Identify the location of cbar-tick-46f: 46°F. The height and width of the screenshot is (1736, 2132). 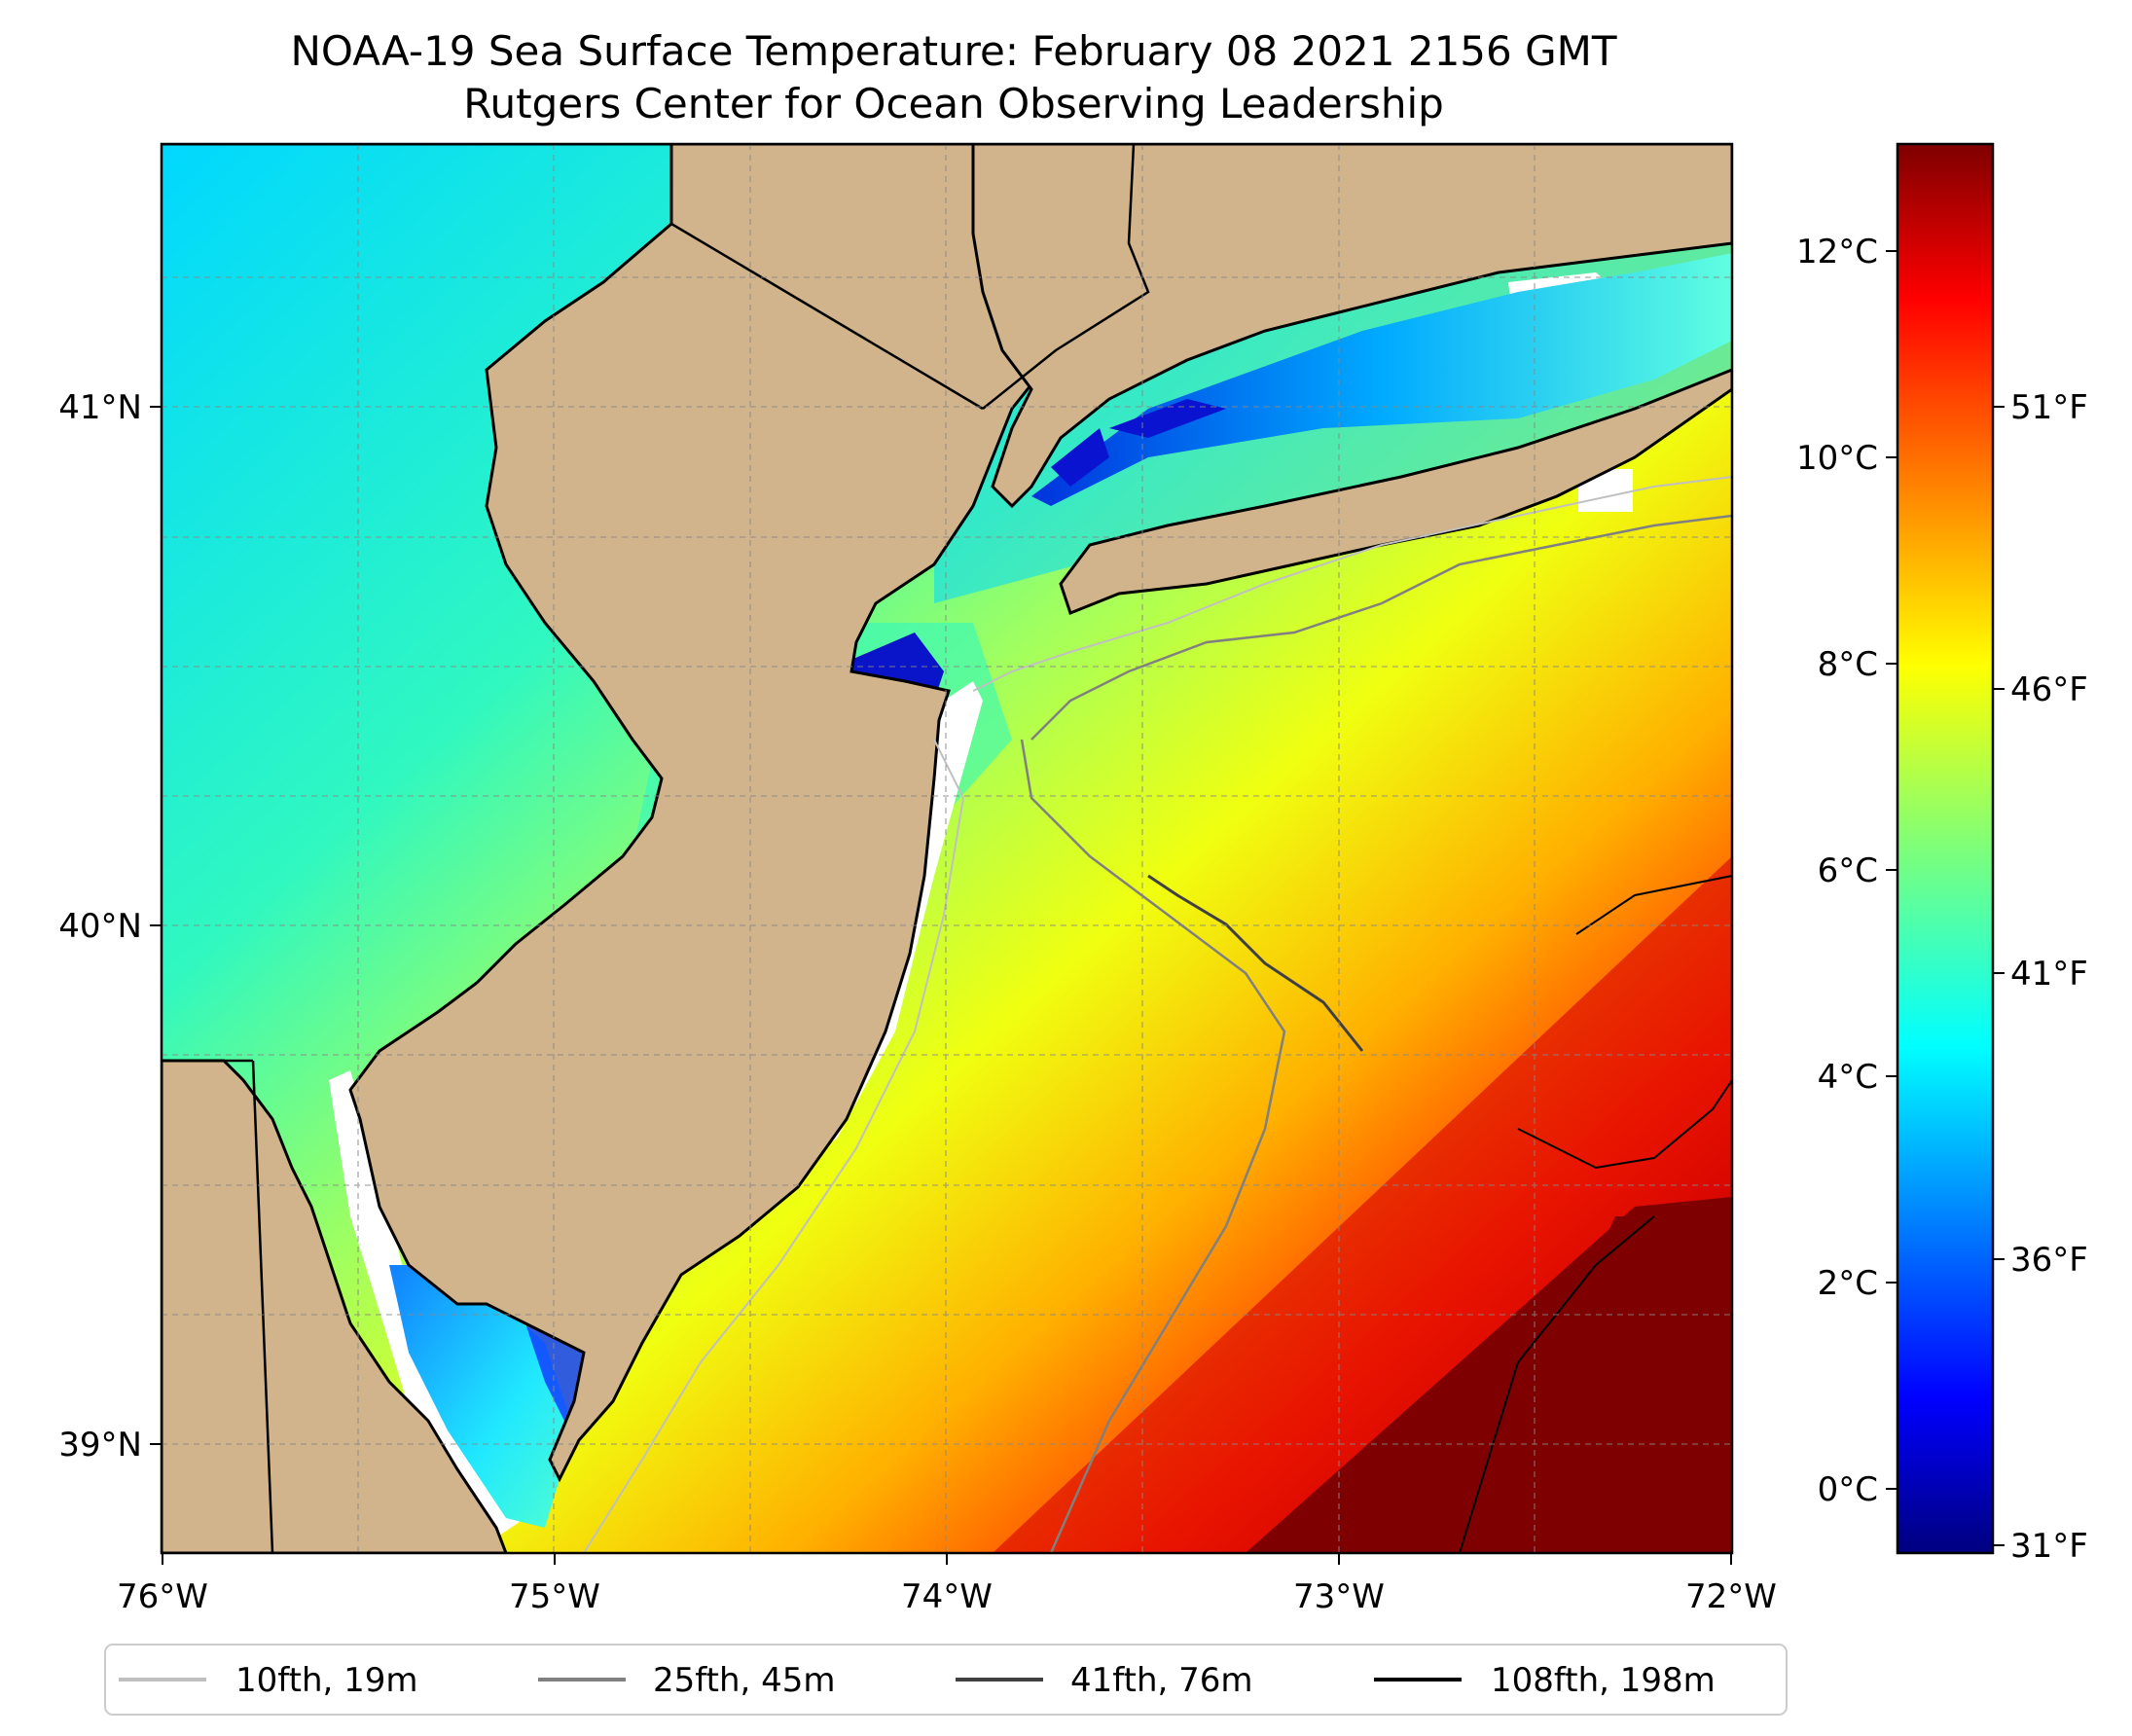
(2049, 690).